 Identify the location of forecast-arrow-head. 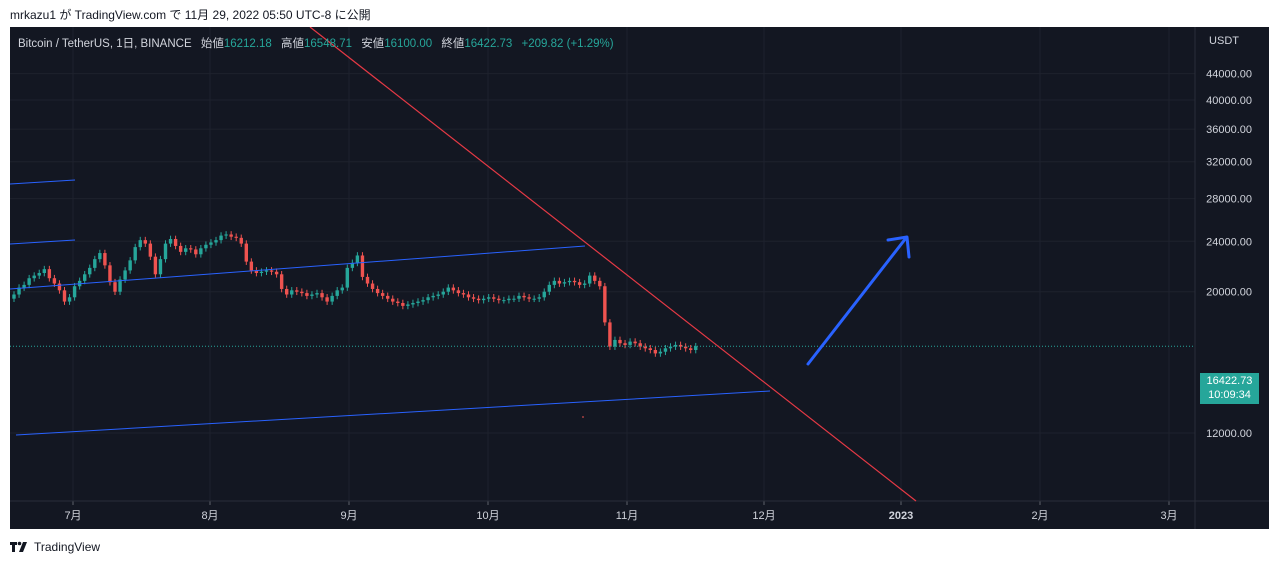
(898, 247).